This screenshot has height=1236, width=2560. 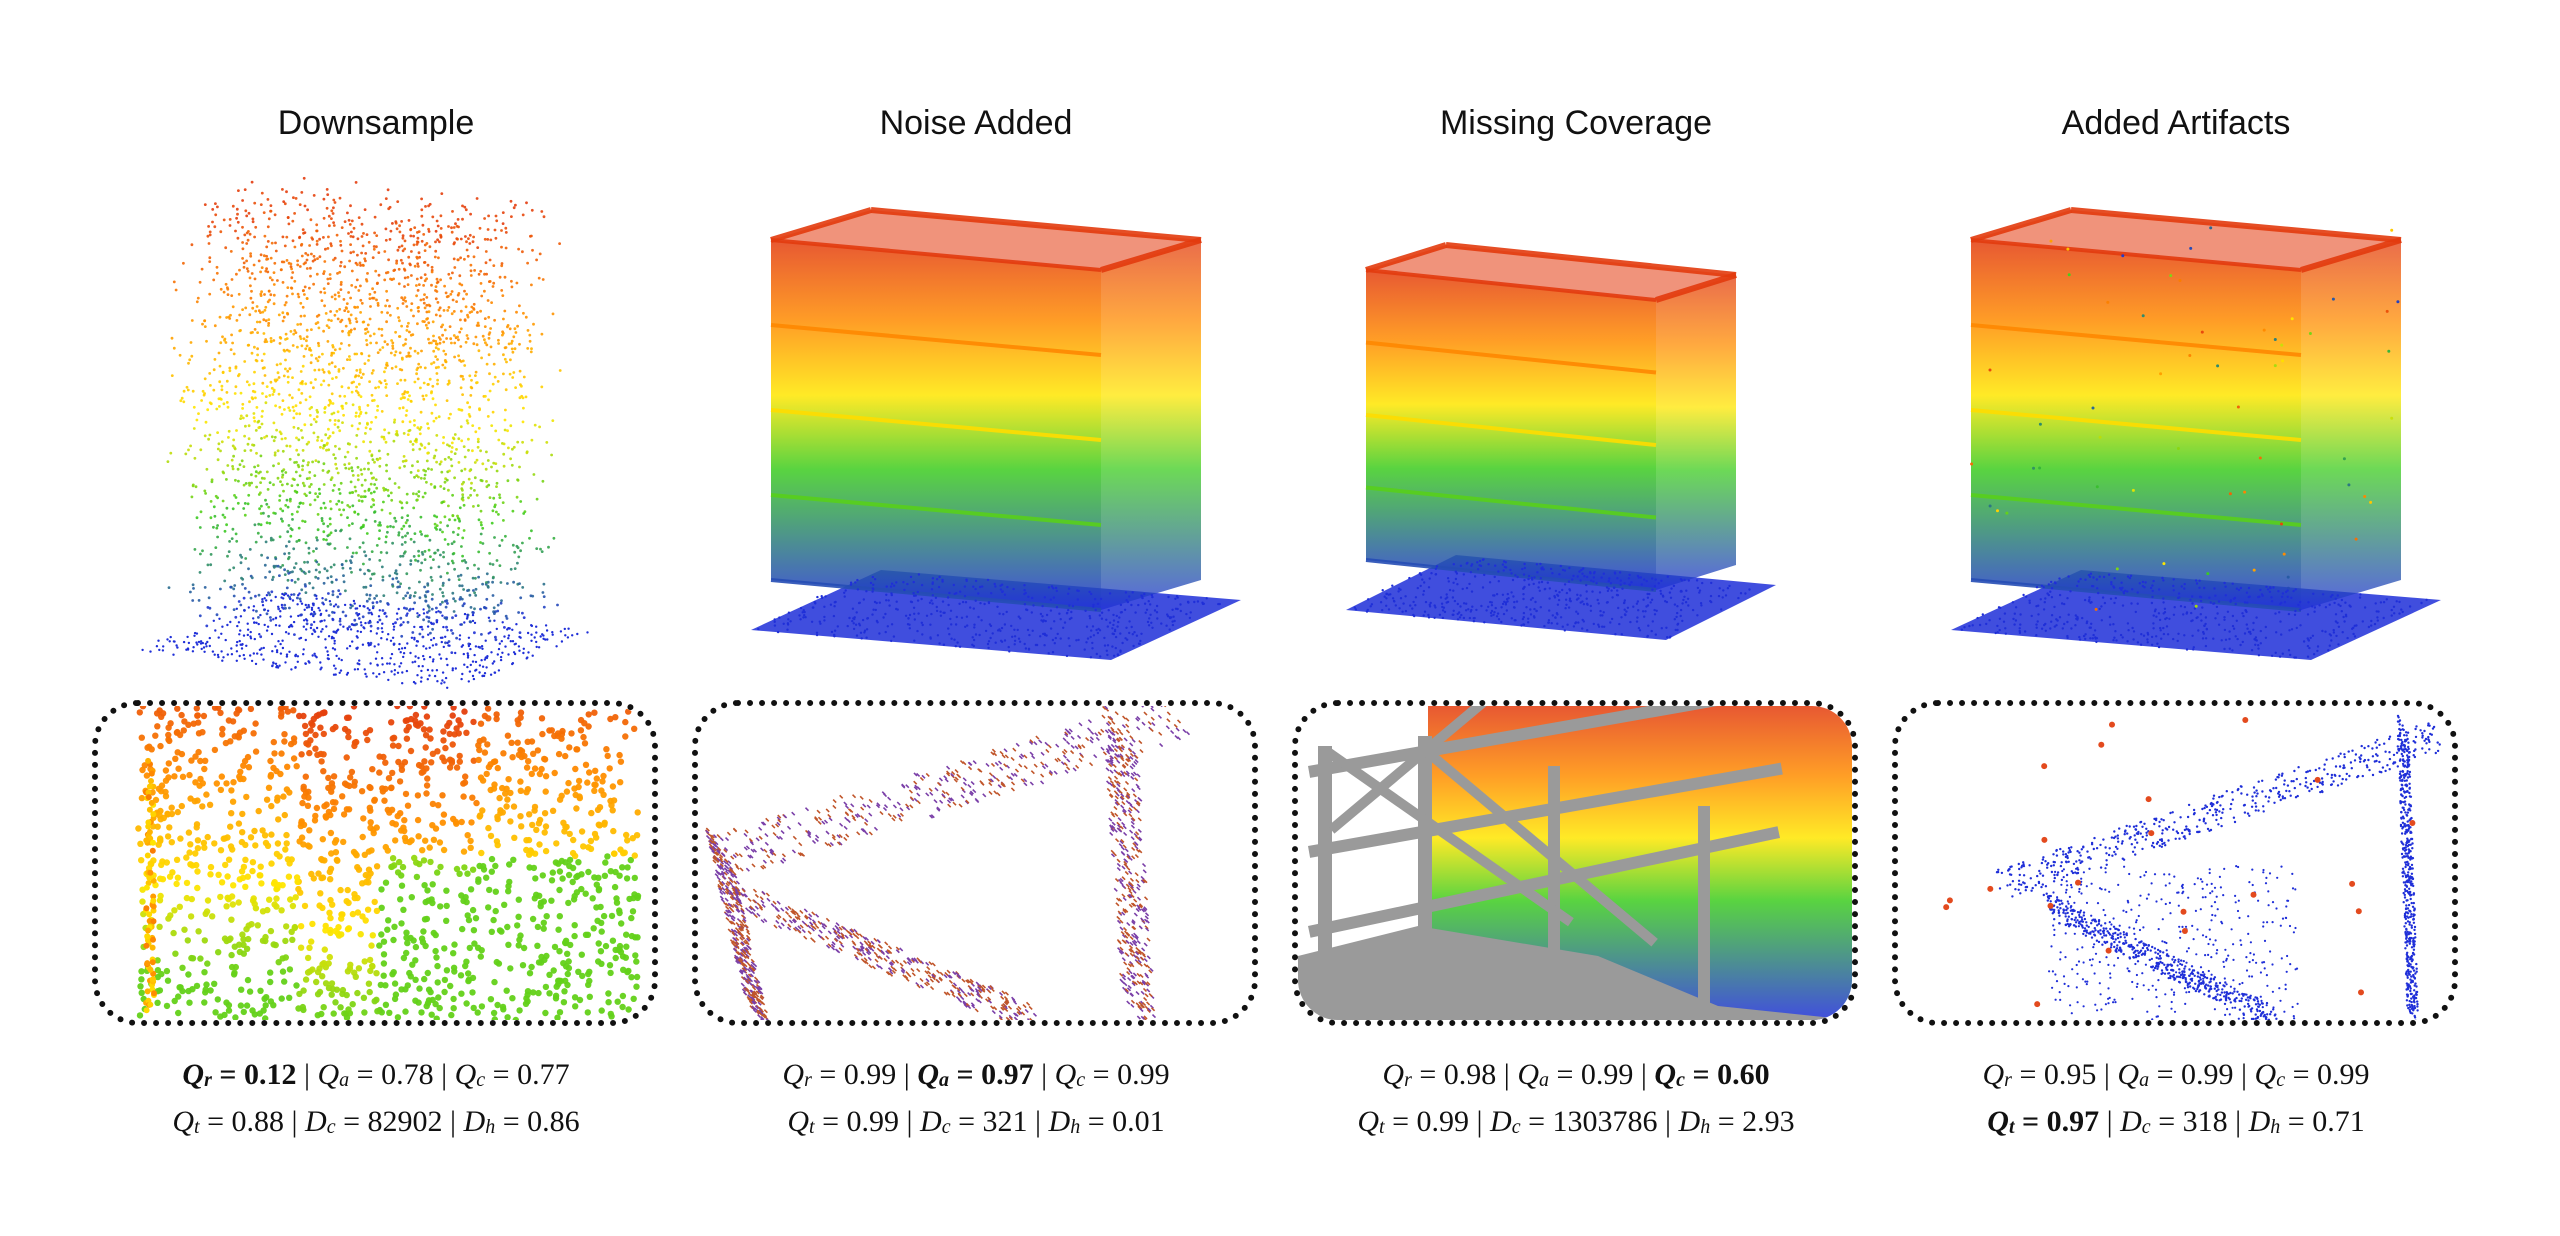 I want to click on metric-Dh: Dh = 2.93, so click(x=1736, y=1121).